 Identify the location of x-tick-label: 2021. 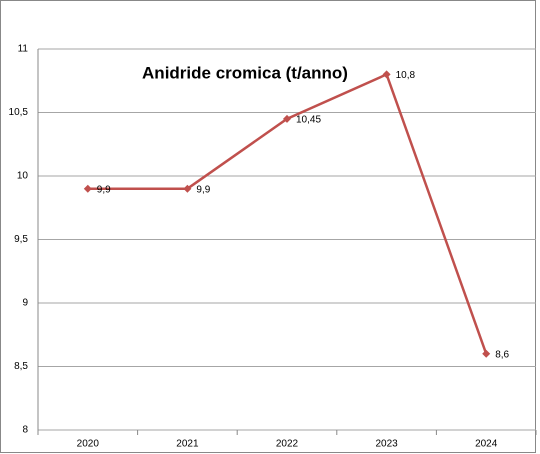
(187, 444).